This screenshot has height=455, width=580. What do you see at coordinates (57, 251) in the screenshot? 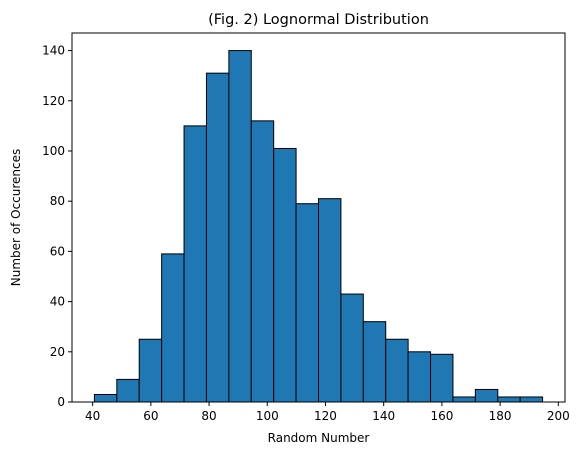
I see `y-tick-label: 60` at bounding box center [57, 251].